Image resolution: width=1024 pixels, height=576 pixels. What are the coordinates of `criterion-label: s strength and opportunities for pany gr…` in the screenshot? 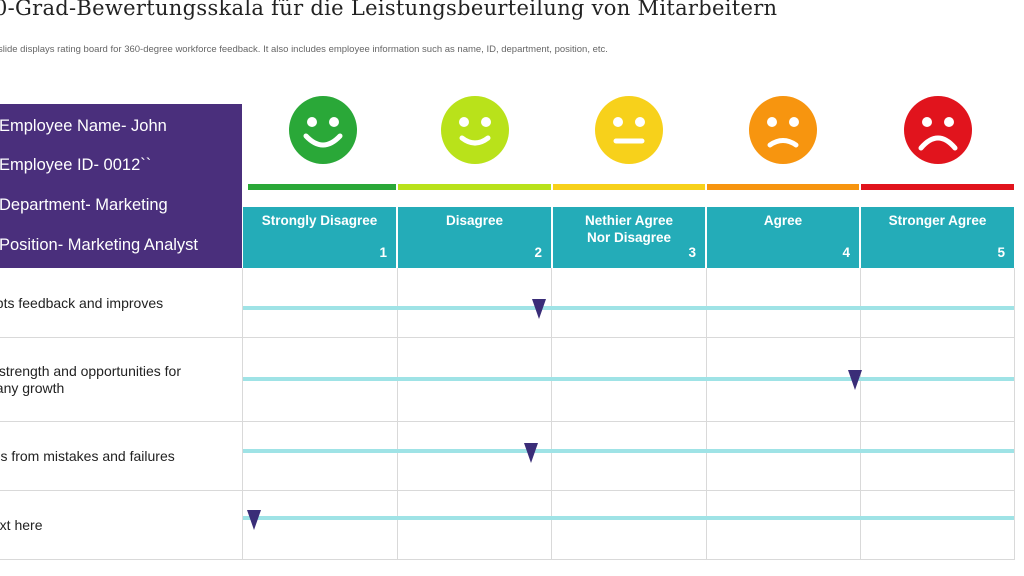 It's located at (91, 379).